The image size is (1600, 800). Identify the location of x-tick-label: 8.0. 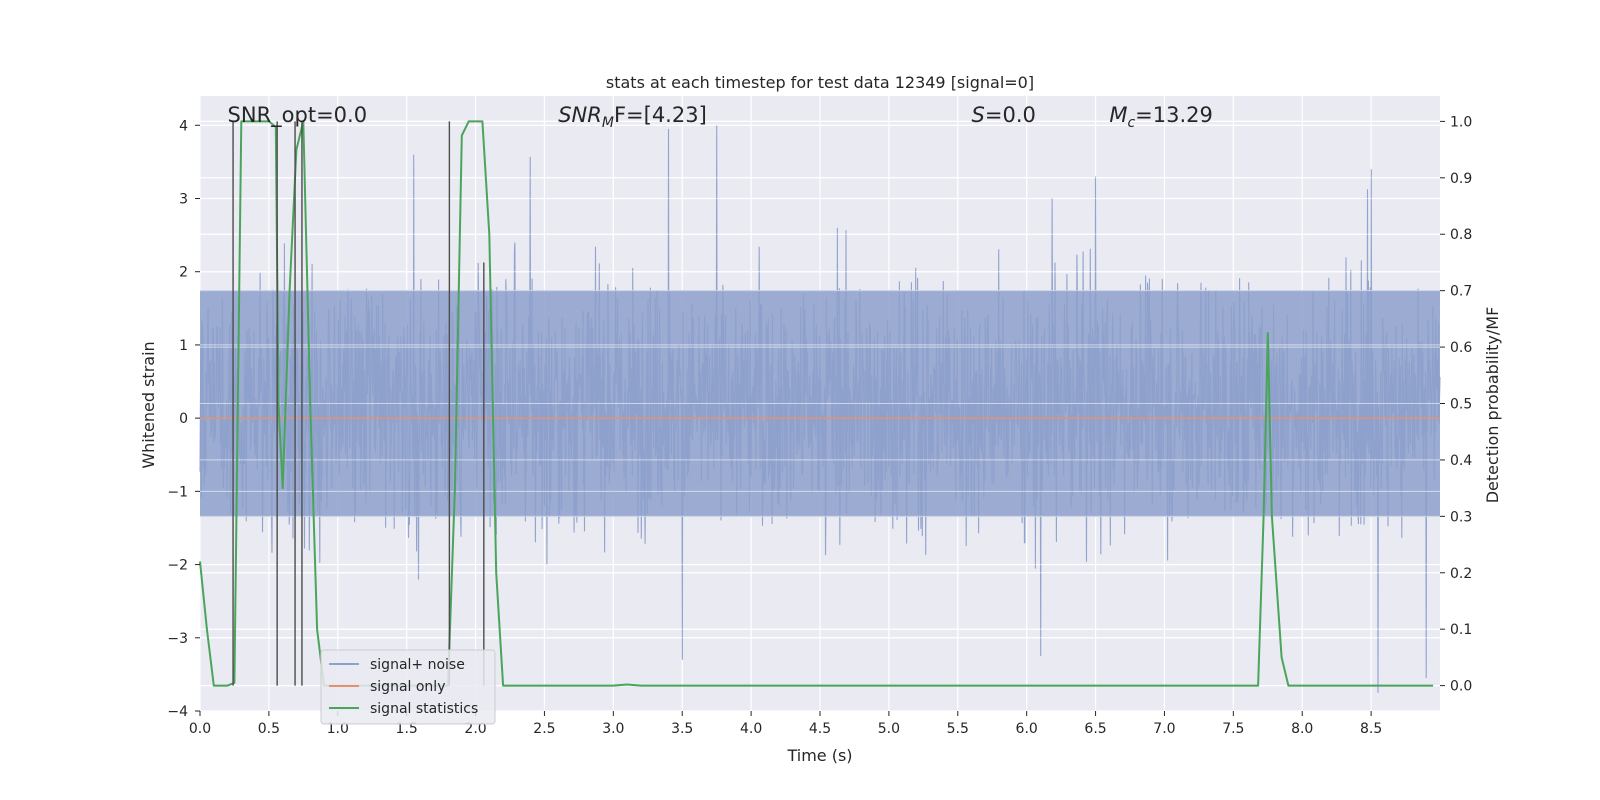
(1302, 729).